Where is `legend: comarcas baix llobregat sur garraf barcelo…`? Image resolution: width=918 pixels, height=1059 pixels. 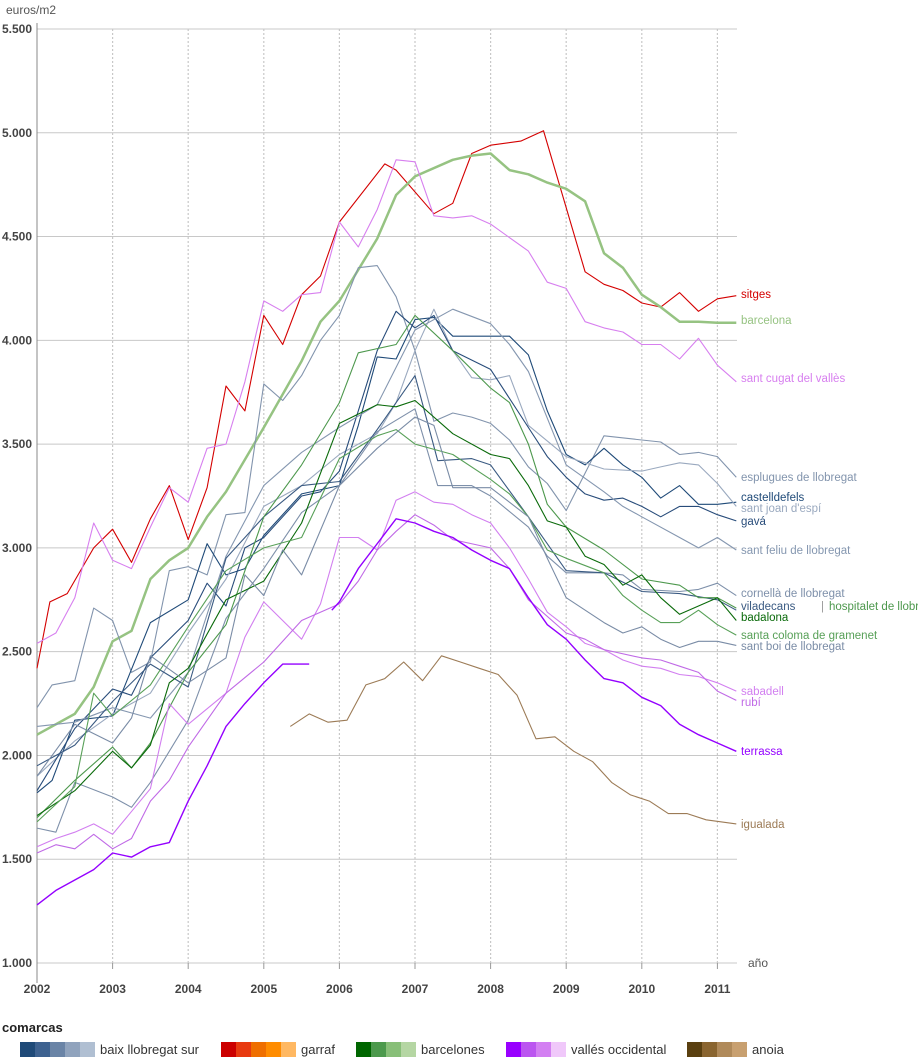
legend: comarcas baix llobregat sur garraf barcelo… is located at coordinates (459, 1038).